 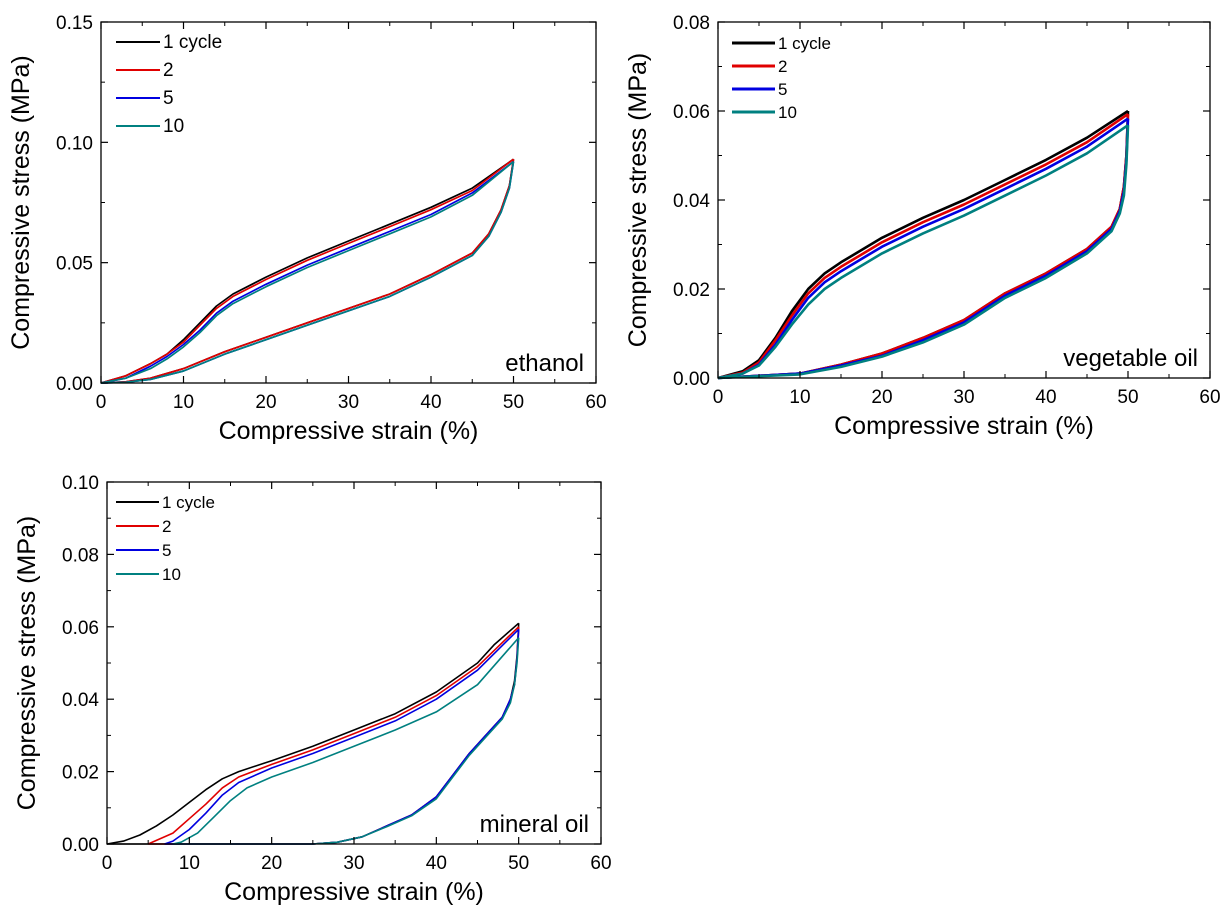 I want to click on sample-annotation: vegetable oil, so click(x=1130, y=358).